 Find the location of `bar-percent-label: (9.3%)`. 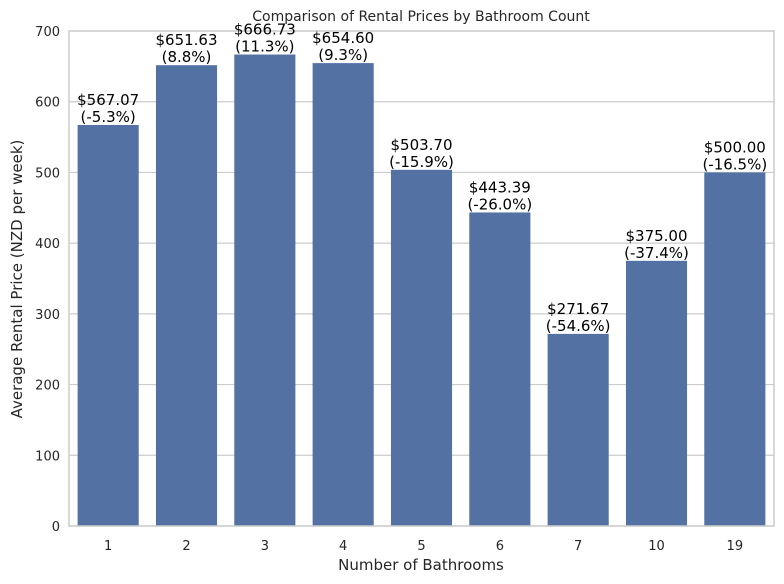

bar-percent-label: (9.3%) is located at coordinates (343, 55).